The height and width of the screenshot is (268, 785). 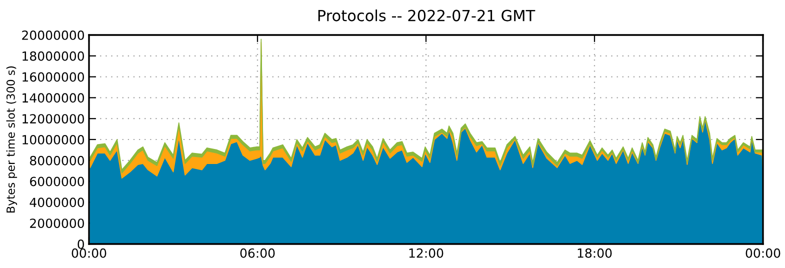 I want to click on y-tick-label: 14000000, so click(x=53, y=98).